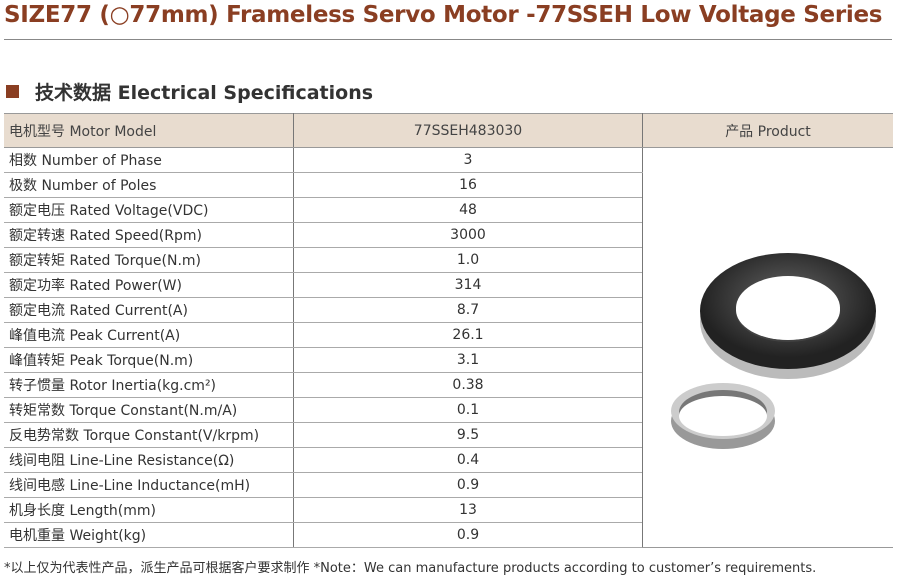 This screenshot has height=587, width=900. I want to click on table-row: 极数 Number of Poles 16, so click(448, 185).